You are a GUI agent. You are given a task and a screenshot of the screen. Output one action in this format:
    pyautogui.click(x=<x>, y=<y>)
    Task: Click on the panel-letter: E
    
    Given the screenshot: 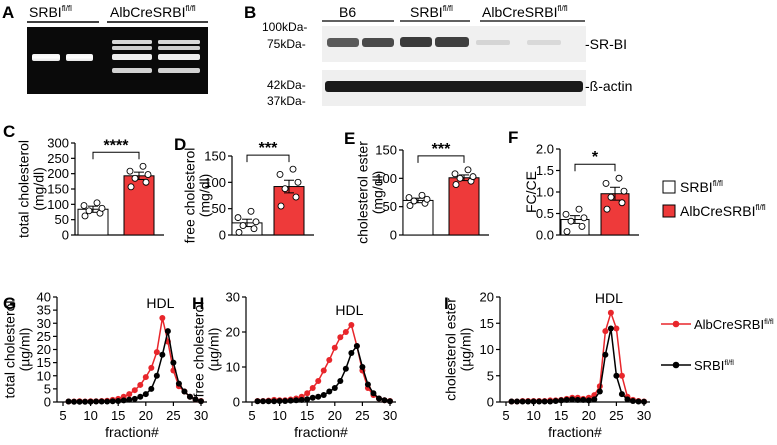 What is the action you would take?
    pyautogui.click(x=349, y=138)
    